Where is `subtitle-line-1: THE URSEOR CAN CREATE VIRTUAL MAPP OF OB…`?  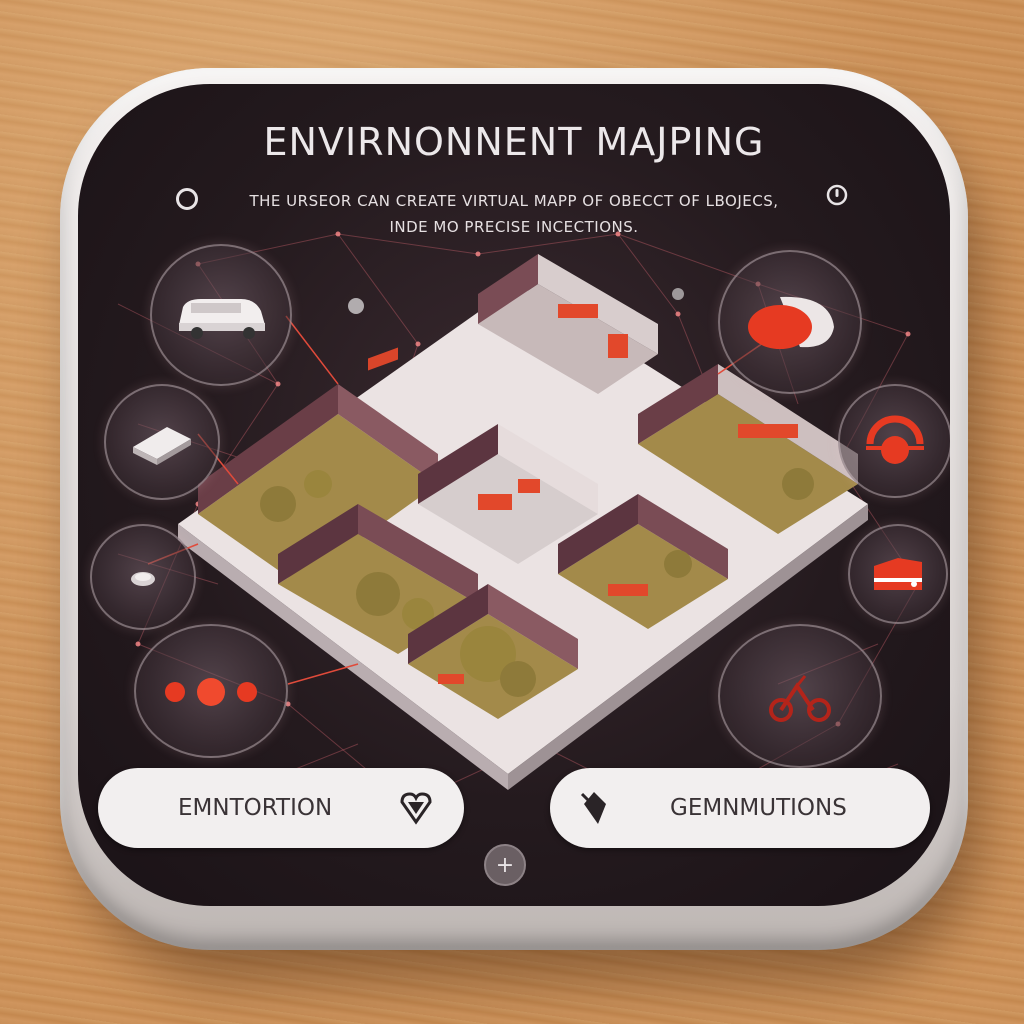 subtitle-line-1: THE URSEOR CAN CREATE VIRTUAL MAPP OF OB… is located at coordinates (514, 201).